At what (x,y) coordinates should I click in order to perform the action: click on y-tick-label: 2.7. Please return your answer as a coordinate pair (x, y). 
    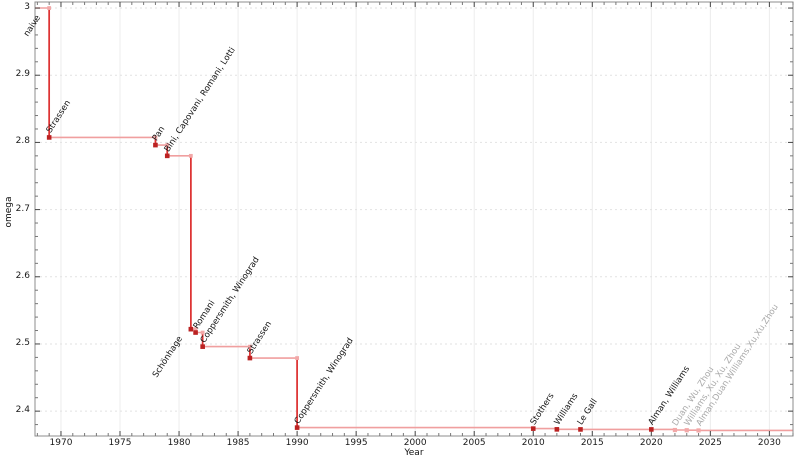
    Looking at the image, I should click on (22, 208).